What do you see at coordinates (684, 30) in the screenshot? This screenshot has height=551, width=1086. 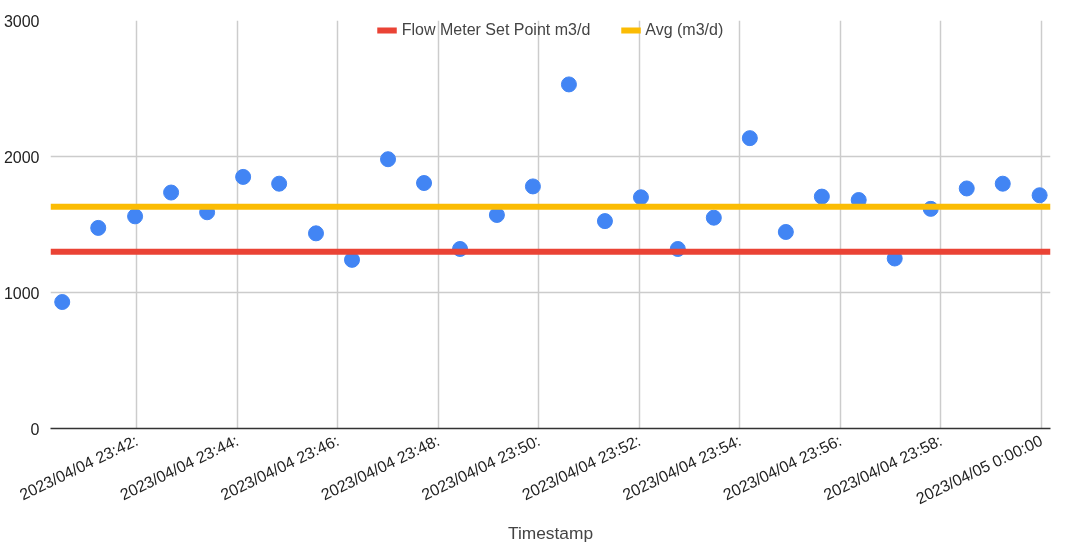 I see `legend-label: Avg (m3/d)` at bounding box center [684, 30].